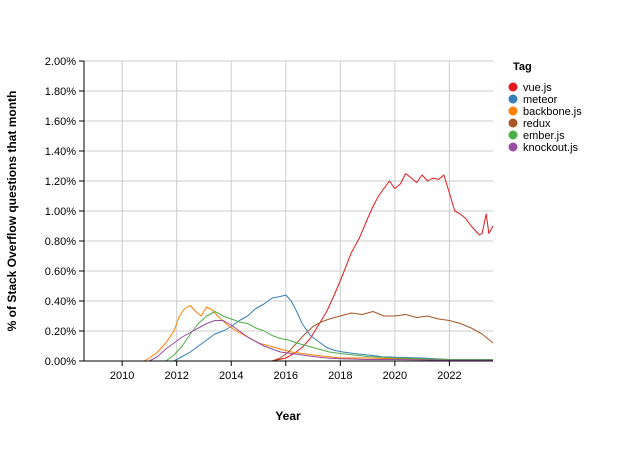 Image resolution: width=623 pixels, height=450 pixels. I want to click on x-axis-title: Year, so click(288, 416).